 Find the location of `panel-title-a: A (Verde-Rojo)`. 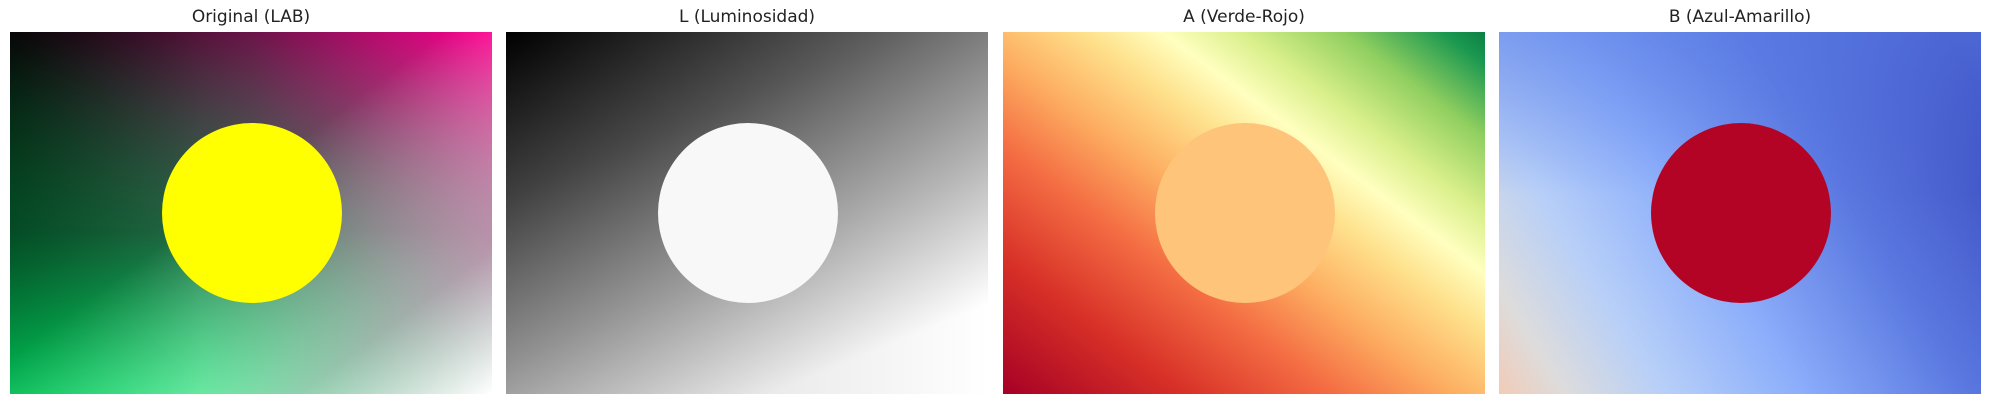

panel-title-a: A (Verde-Rojo) is located at coordinates (1244, 17).